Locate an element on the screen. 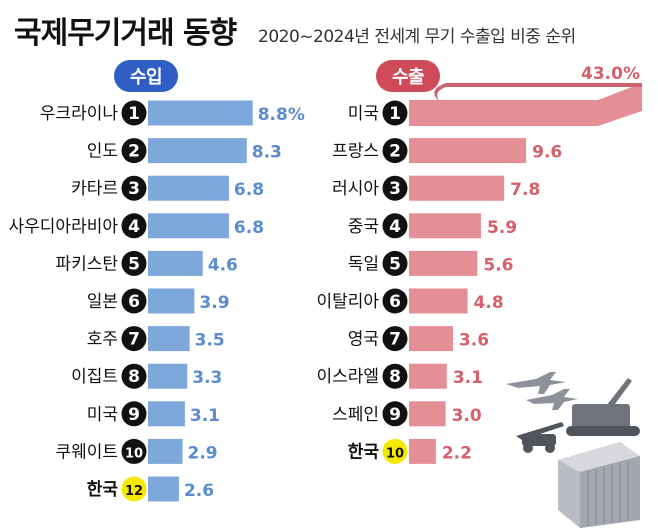 This screenshot has height=529, width=658. export-value-label: 2.2 is located at coordinates (457, 453).